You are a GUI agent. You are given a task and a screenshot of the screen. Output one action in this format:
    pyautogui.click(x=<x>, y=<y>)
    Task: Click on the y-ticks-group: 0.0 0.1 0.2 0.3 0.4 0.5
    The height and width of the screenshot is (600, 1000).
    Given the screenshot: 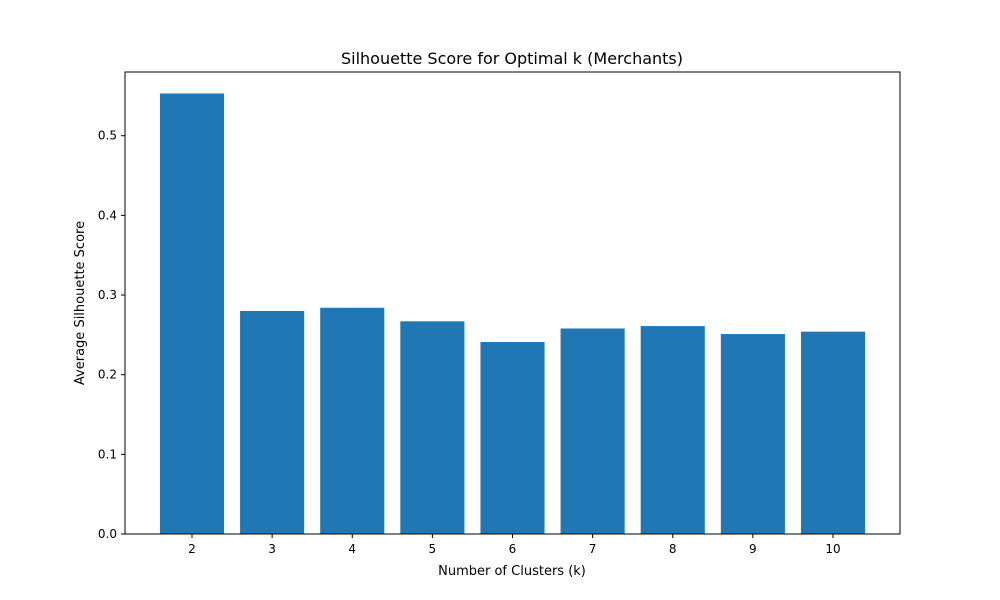 What is the action you would take?
    pyautogui.click(x=111, y=335)
    